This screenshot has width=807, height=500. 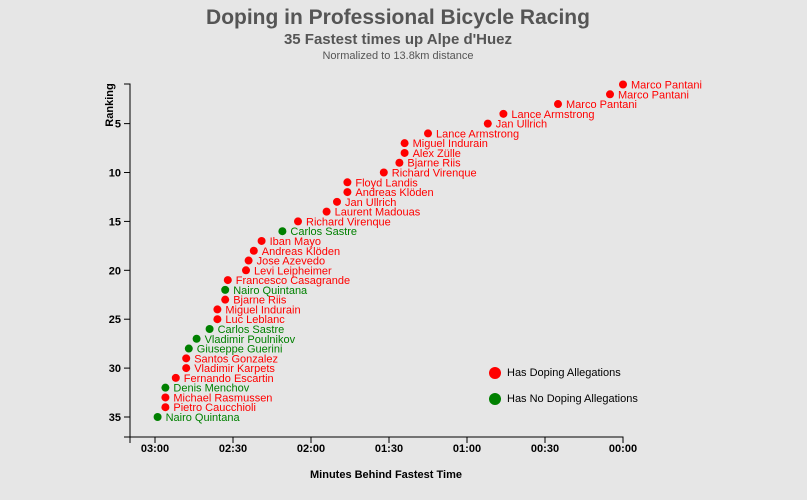 I want to click on y-tick-label: 5, so click(x=118, y=125).